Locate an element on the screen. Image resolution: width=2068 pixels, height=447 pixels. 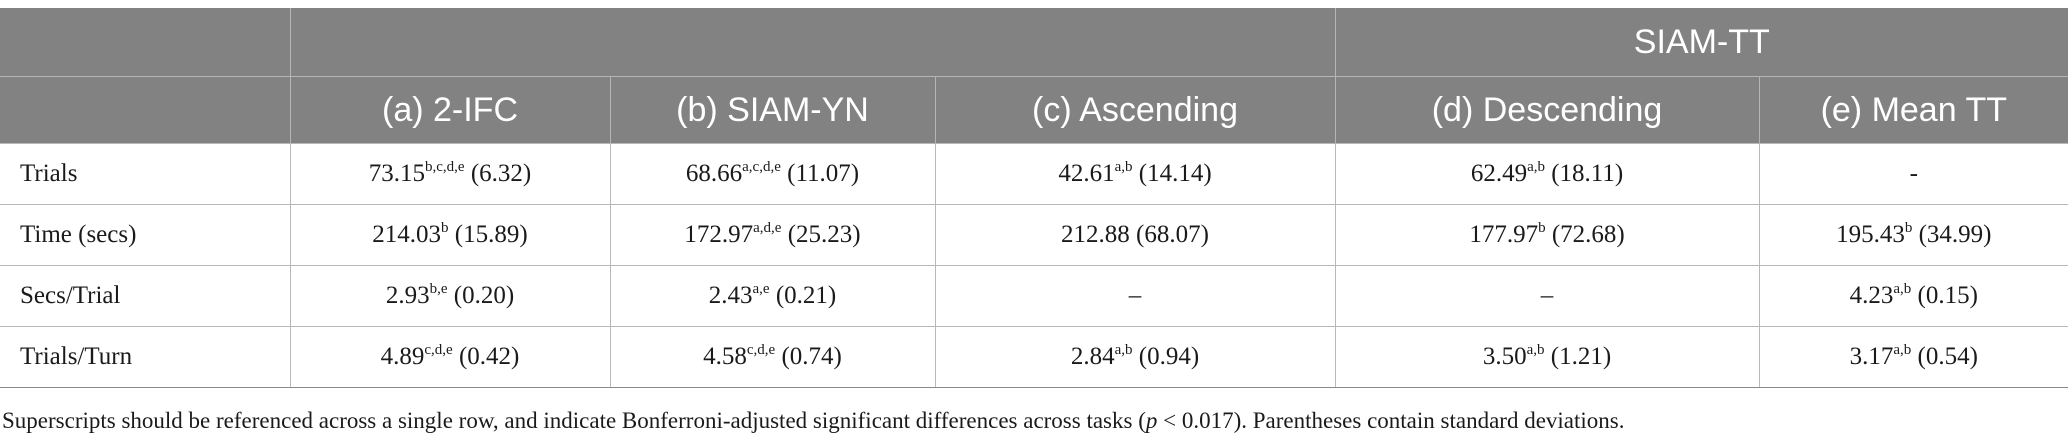
data-cell: 214.03b (15.89) is located at coordinates (450, 235).